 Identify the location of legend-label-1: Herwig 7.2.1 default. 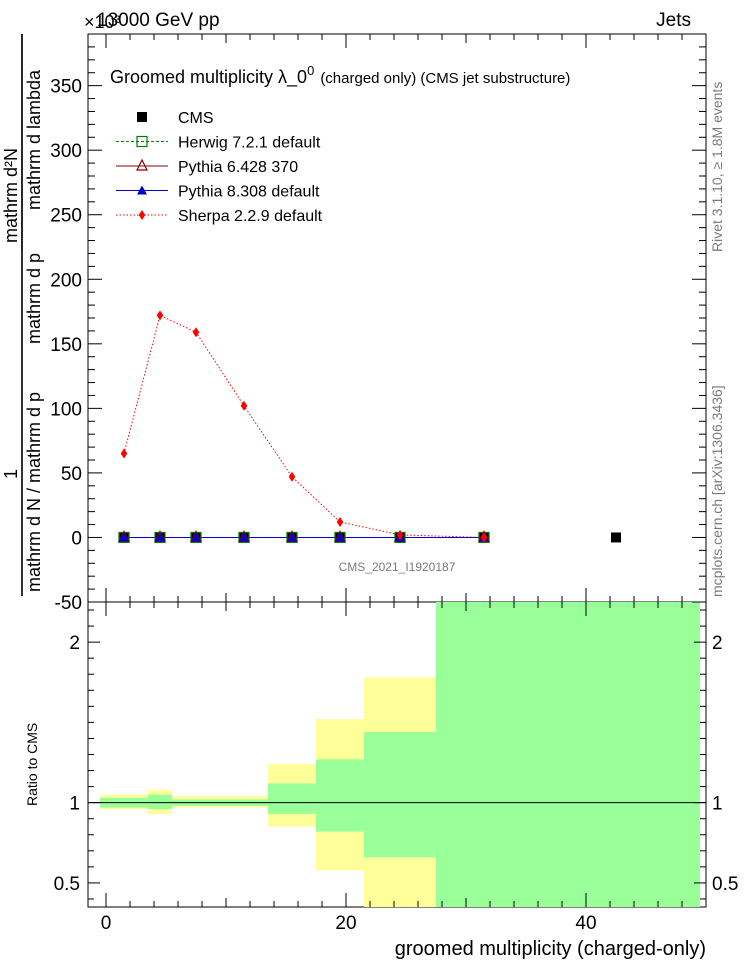
(249, 143).